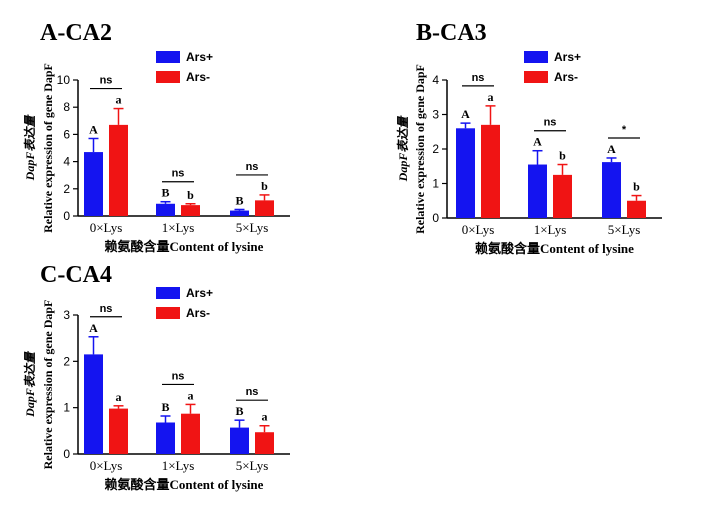 This screenshot has height=529, width=710. I want to click on significance-mark: *, so click(624, 130).